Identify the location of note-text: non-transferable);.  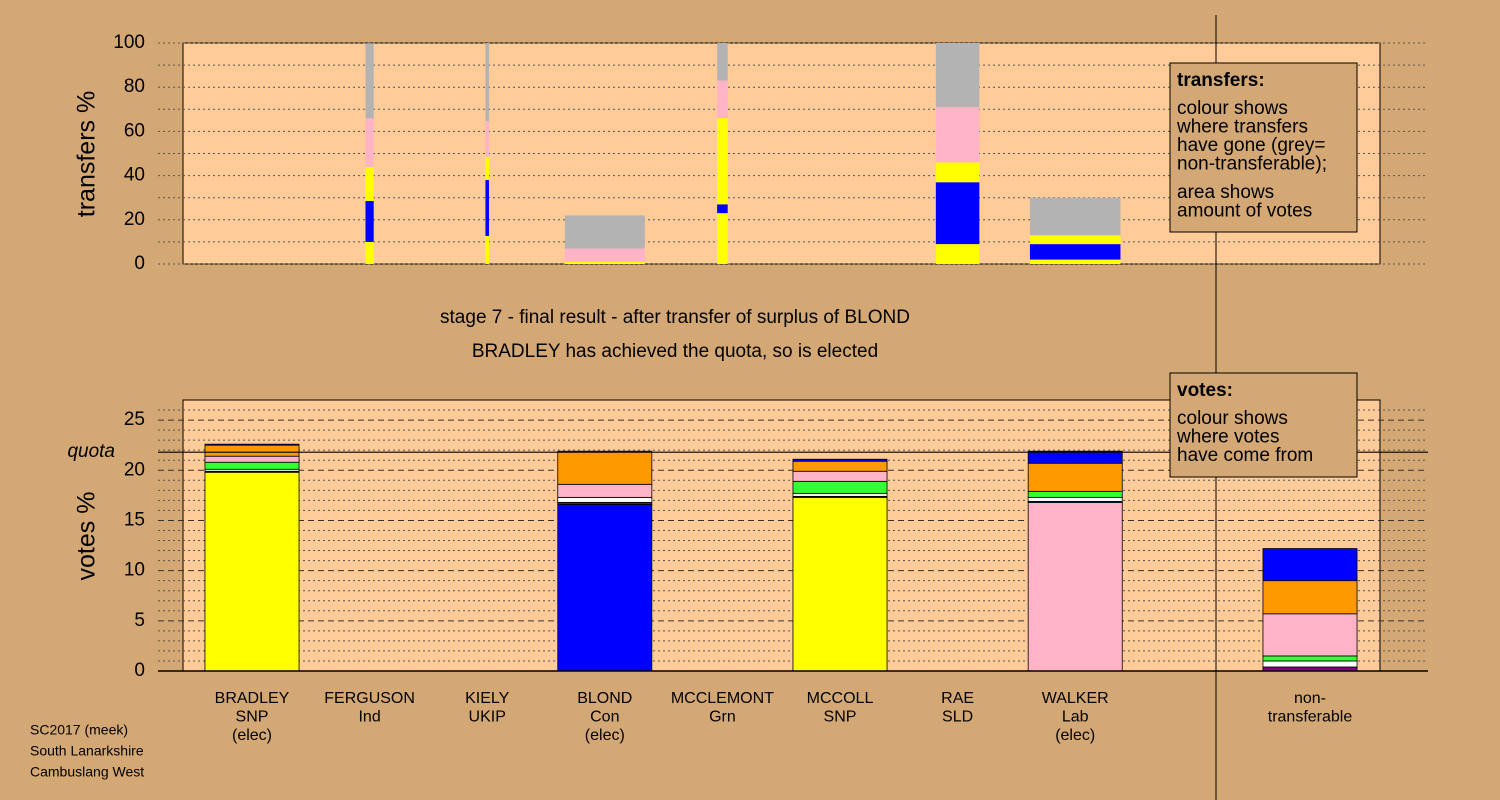
(1252, 164).